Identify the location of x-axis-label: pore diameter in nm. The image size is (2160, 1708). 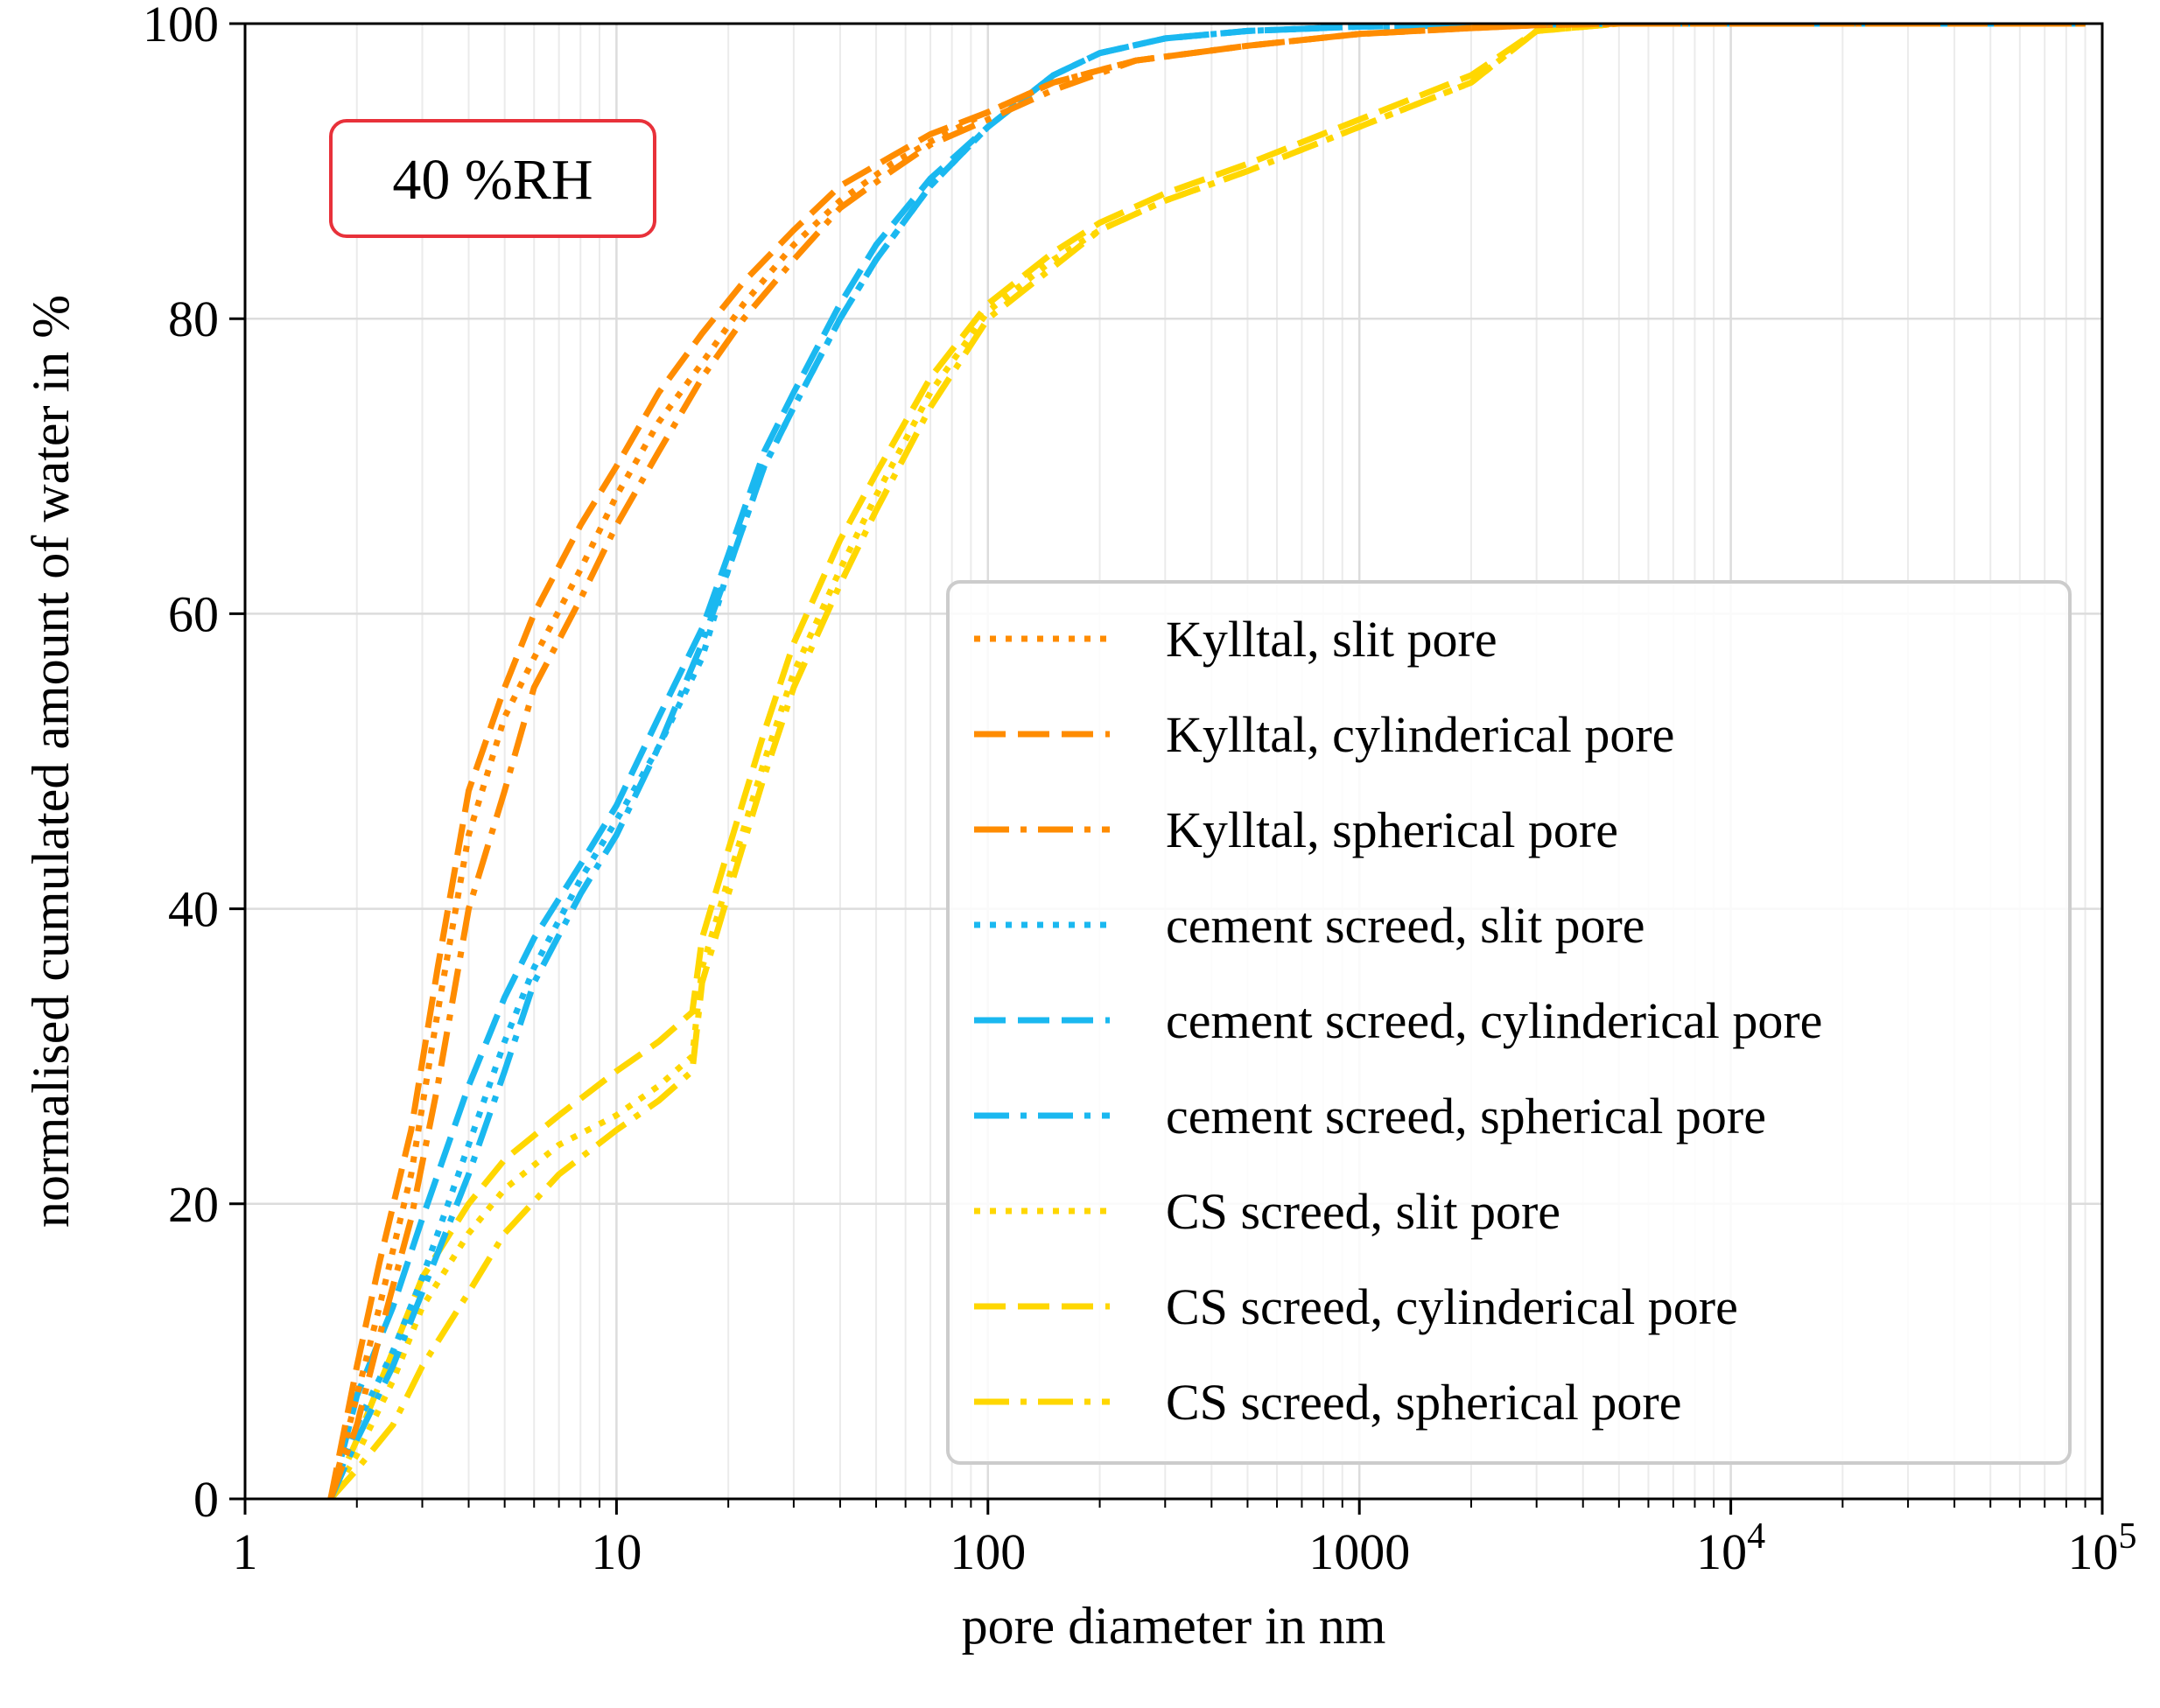
(1174, 1626).